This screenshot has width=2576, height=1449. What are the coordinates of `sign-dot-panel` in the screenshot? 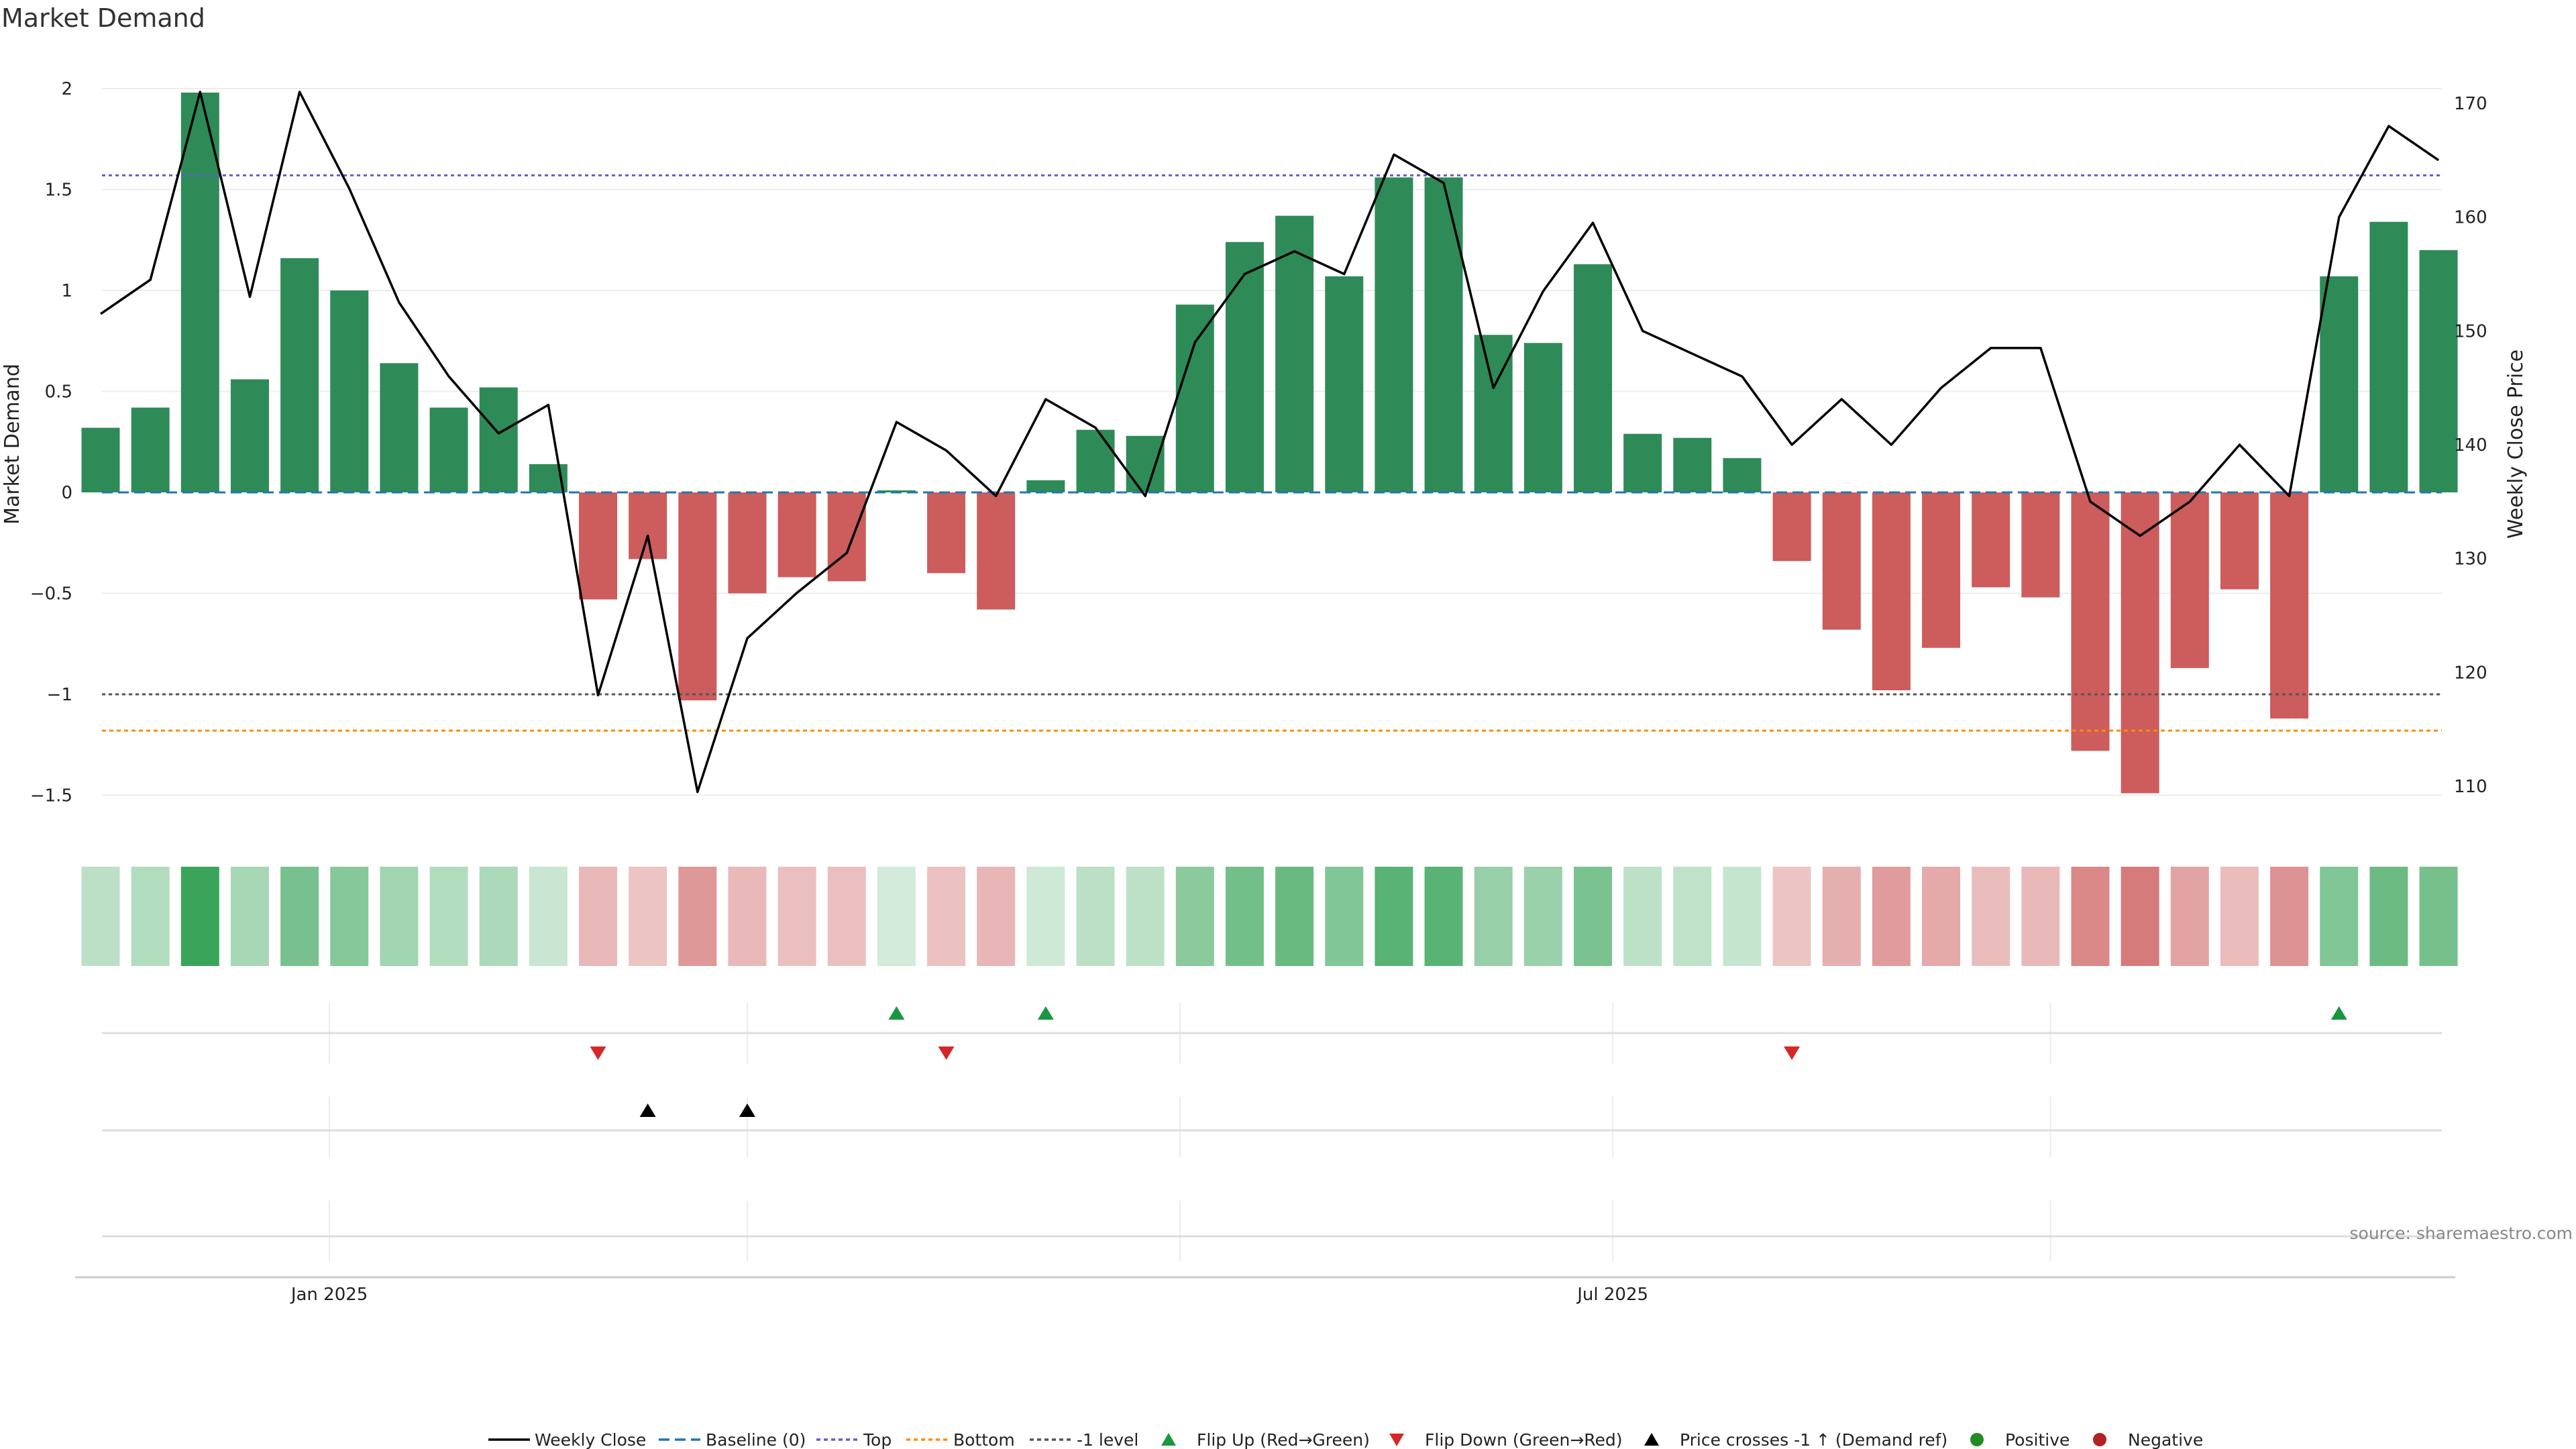 It's located at (1272, 1231).